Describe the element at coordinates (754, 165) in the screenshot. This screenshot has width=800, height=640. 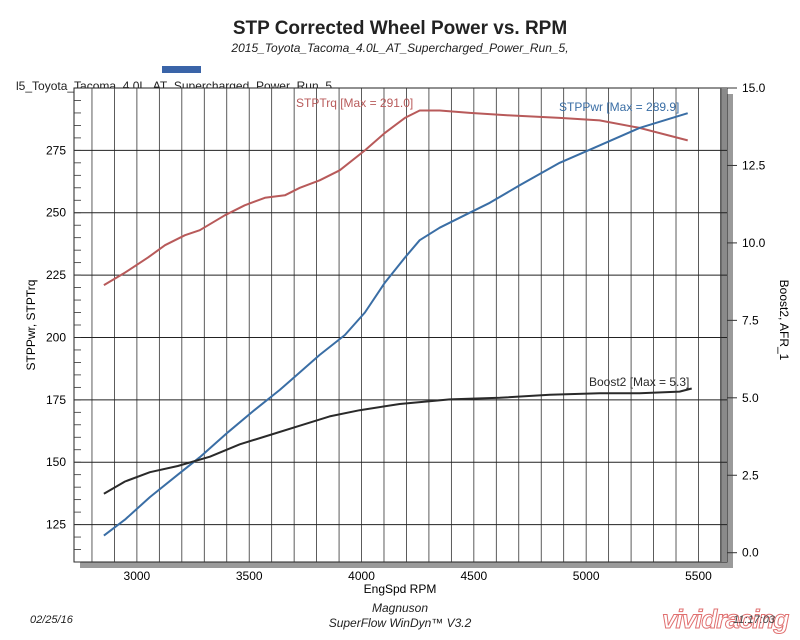
I see `y-right-tick-label: 12.5` at that location.